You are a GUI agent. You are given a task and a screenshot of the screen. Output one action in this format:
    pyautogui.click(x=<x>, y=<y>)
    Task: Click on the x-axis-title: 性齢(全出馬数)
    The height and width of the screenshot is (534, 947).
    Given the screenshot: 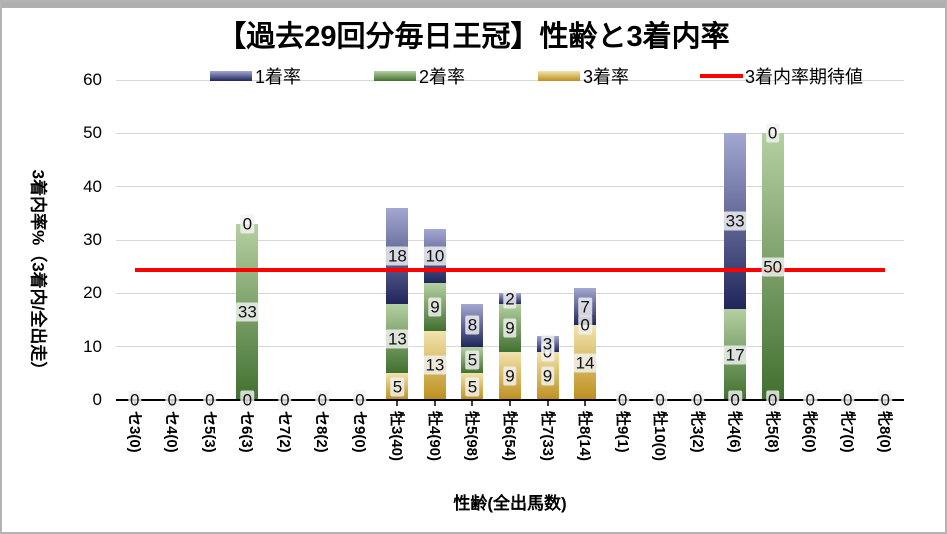 What is the action you would take?
    pyautogui.click(x=510, y=503)
    